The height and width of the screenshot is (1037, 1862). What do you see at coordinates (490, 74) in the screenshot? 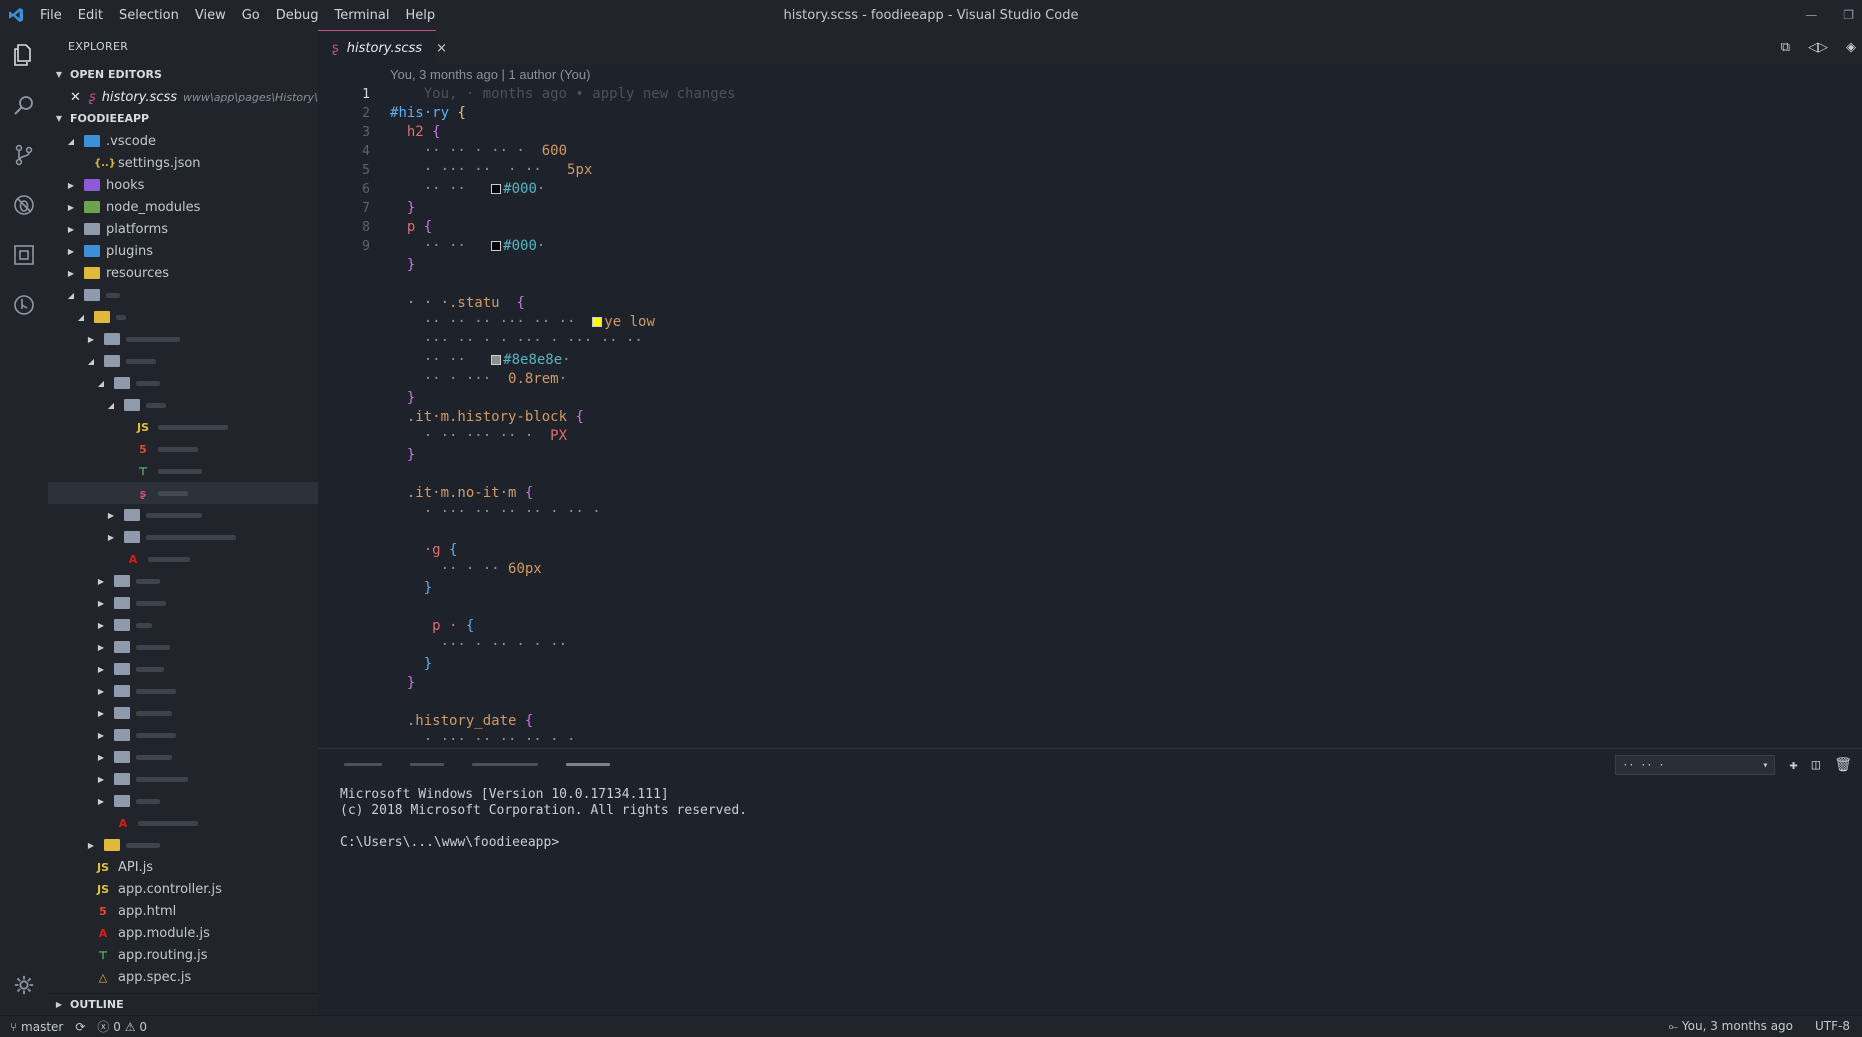
I see `blame-codelens: You, 3 months ago | 1 author (You)` at bounding box center [490, 74].